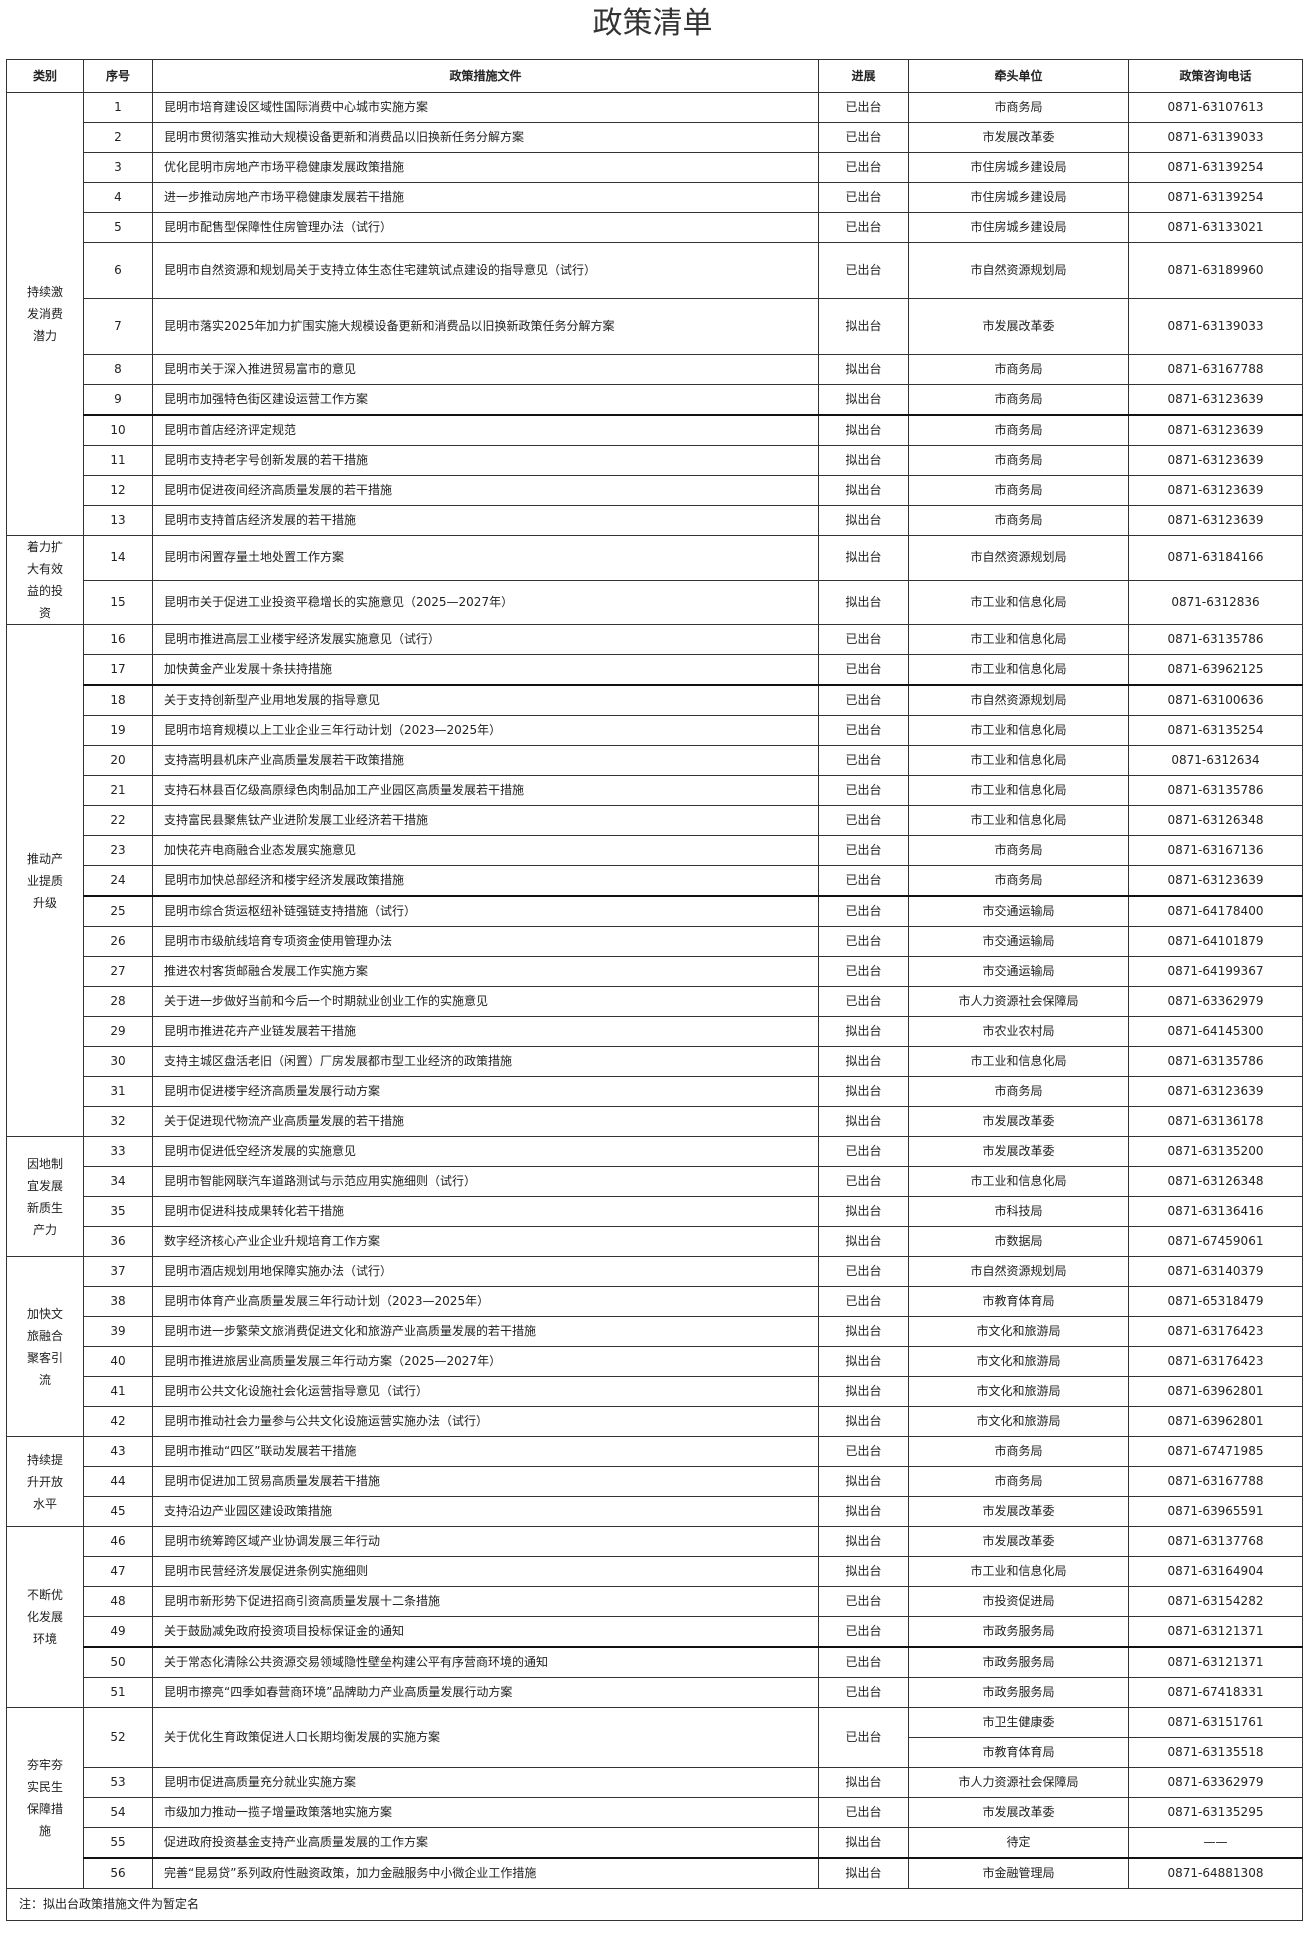 The width and height of the screenshot is (1305, 1937). I want to click on policy-document: 进一步推动房地产市场平稳健康发展若干措施, so click(485, 197).